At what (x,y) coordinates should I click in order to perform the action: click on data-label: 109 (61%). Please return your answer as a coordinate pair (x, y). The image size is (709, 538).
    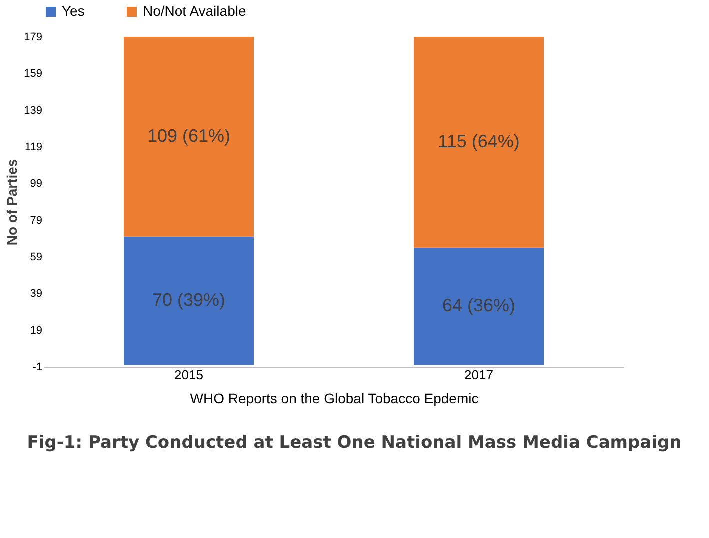
    Looking at the image, I should click on (189, 136).